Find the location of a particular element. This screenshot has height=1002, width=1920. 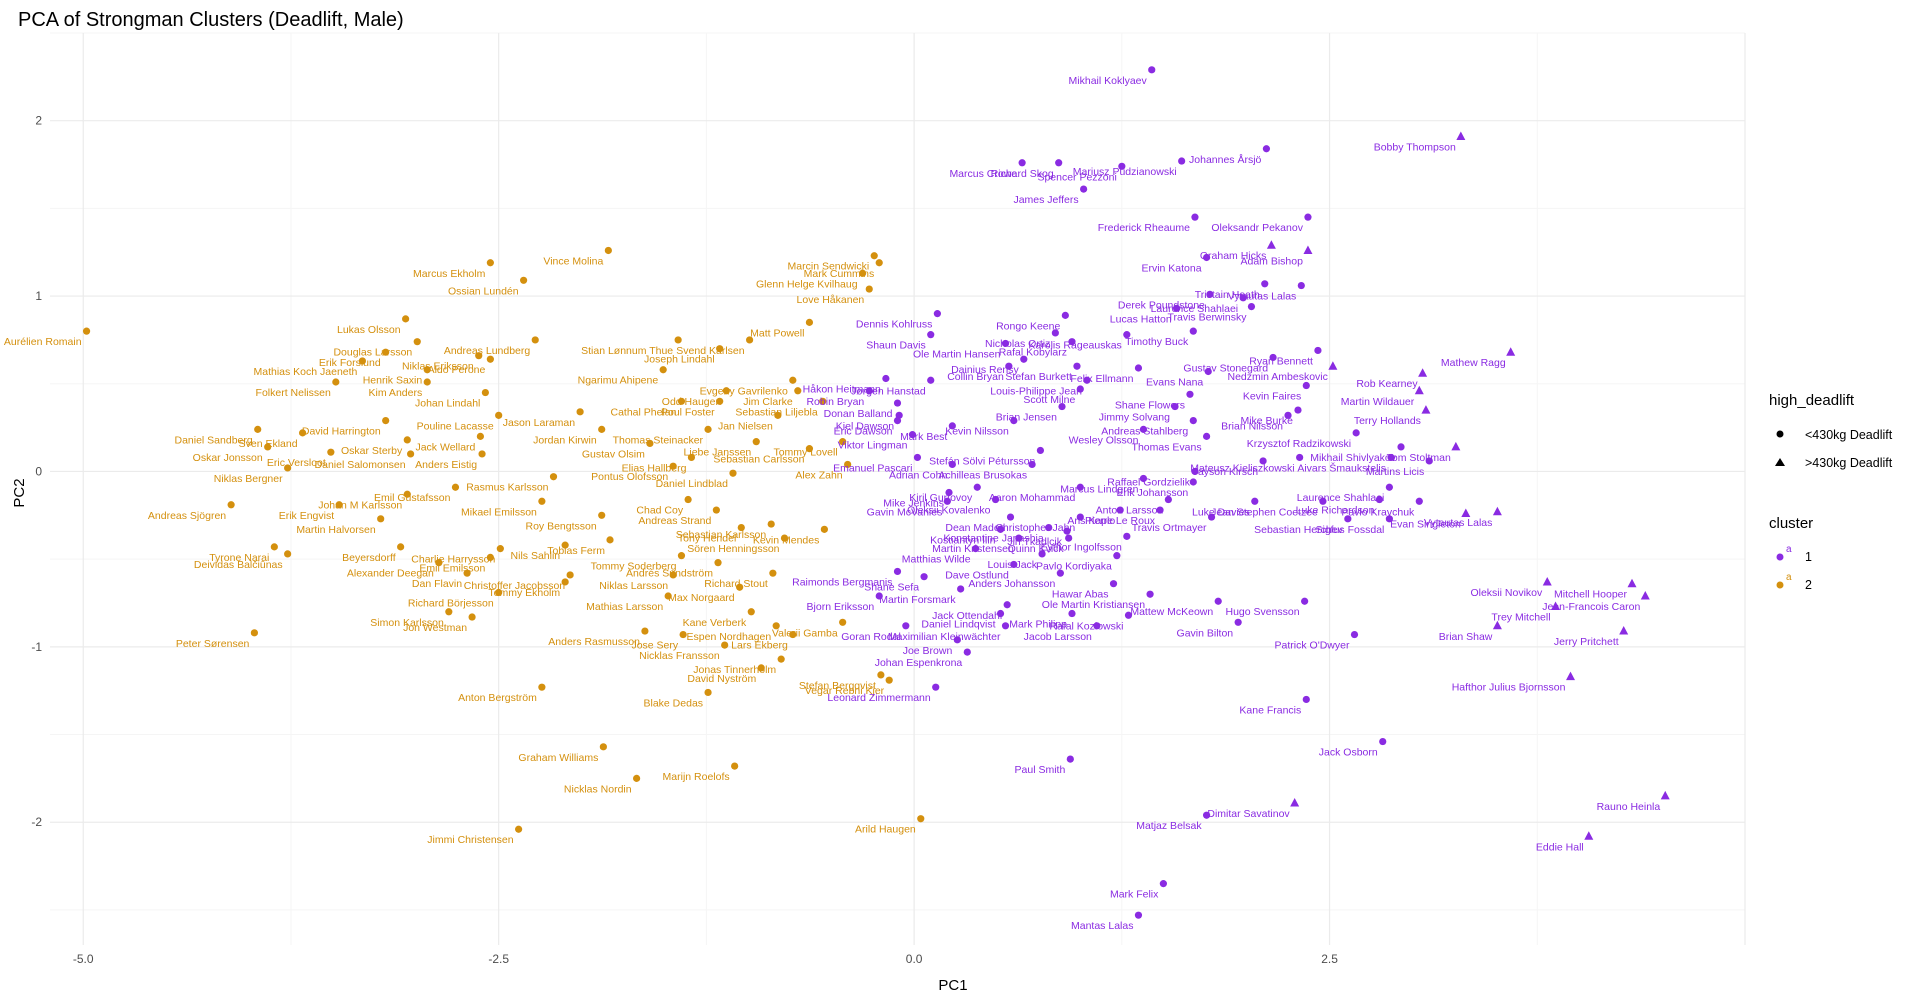

point-label: Jean Stephen Coetzee is located at coordinates (1264, 512).